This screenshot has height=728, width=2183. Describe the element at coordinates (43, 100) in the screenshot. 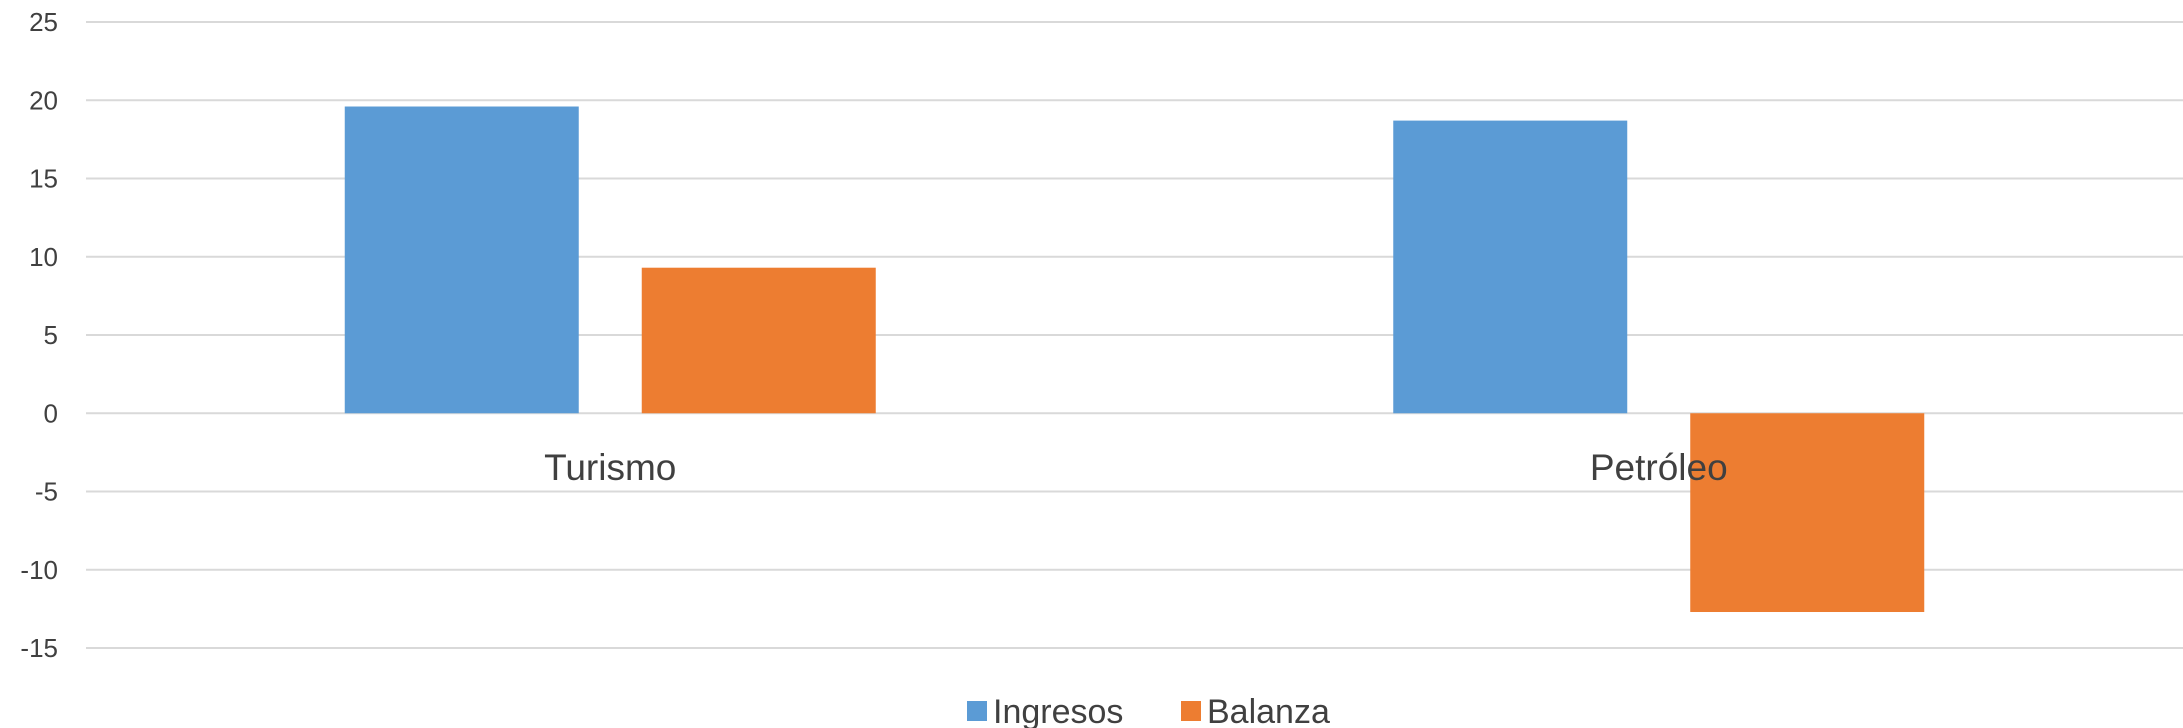

I see `y-tick-label: 20` at that location.